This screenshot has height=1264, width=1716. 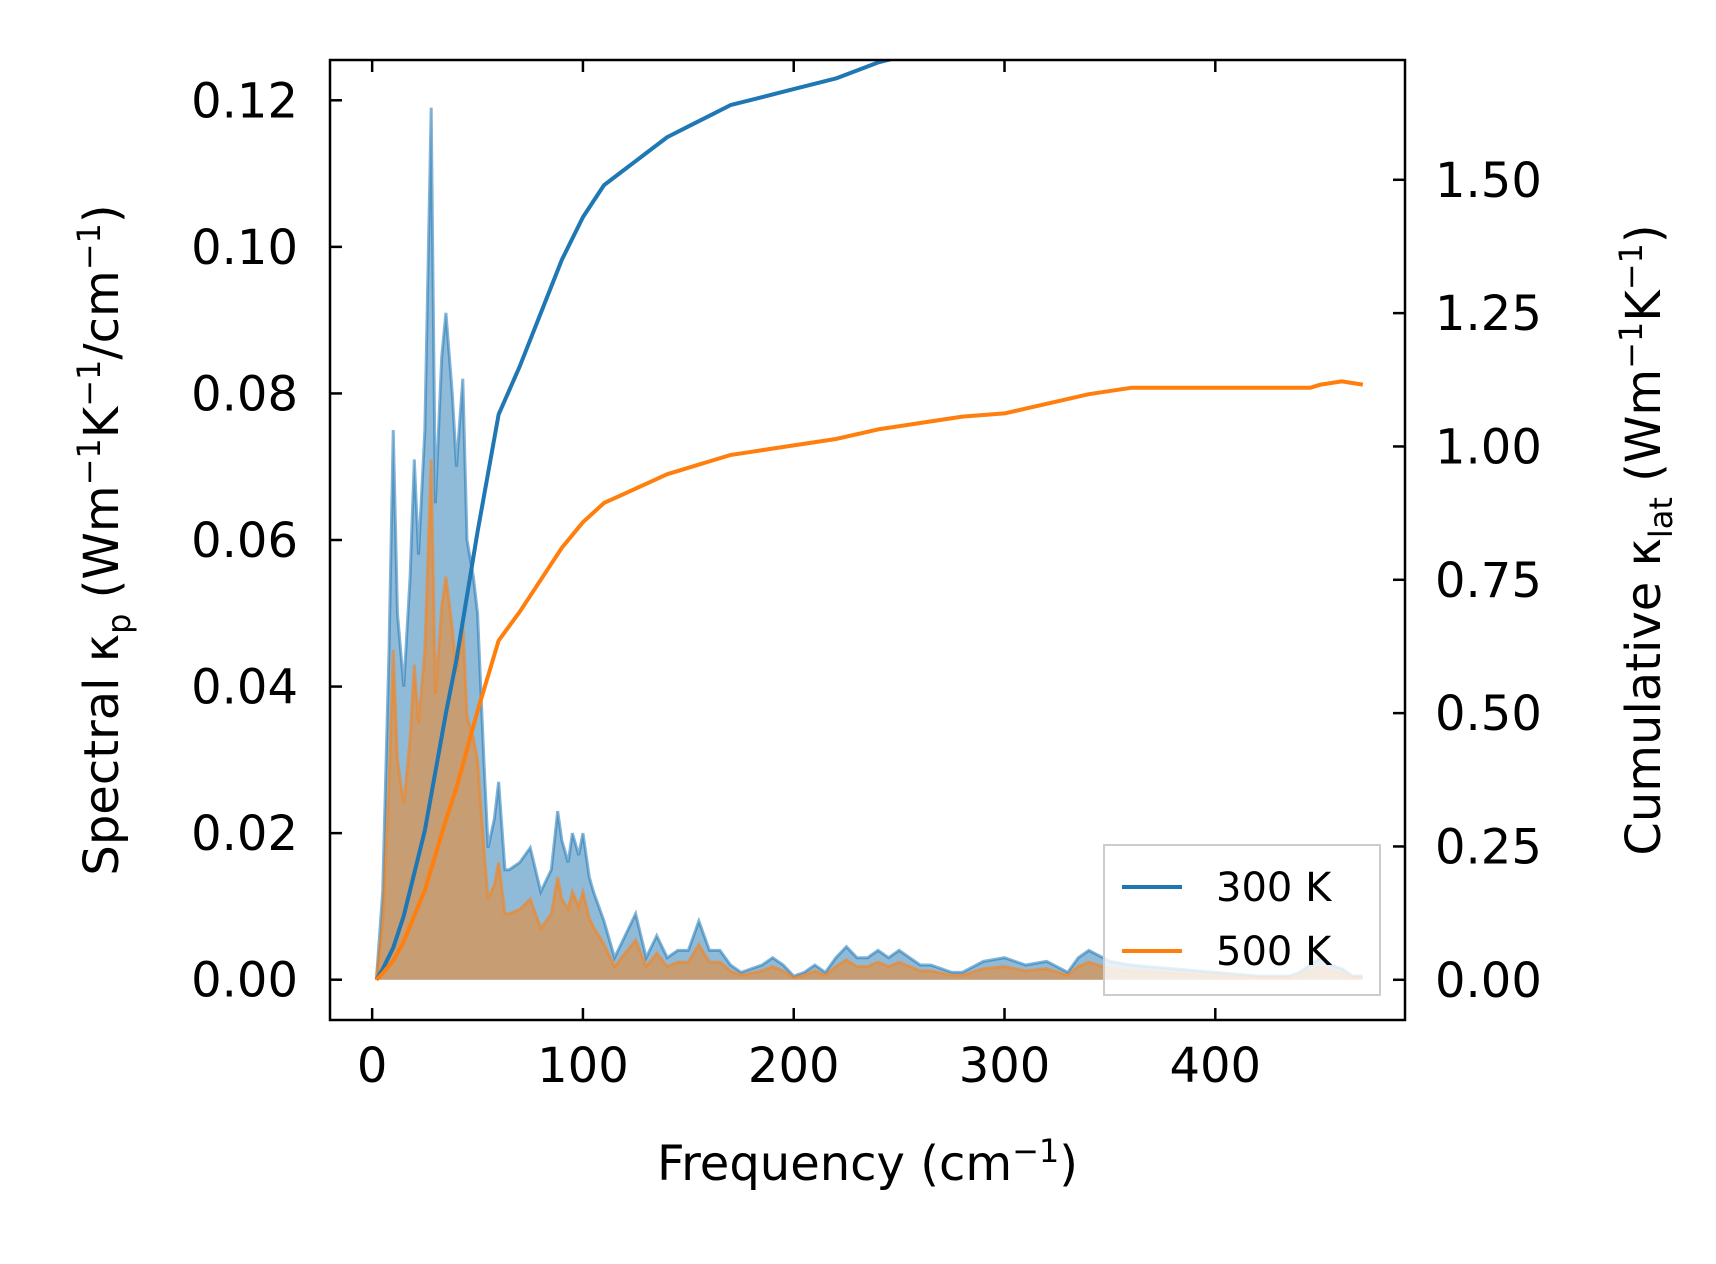 I want to click on y-left-tick-label: 0.08, so click(x=244, y=394).